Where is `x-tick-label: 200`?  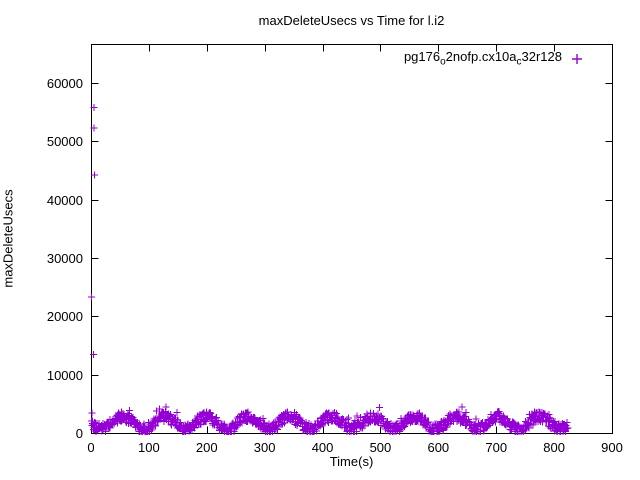 x-tick-label: 200 is located at coordinates (206, 447).